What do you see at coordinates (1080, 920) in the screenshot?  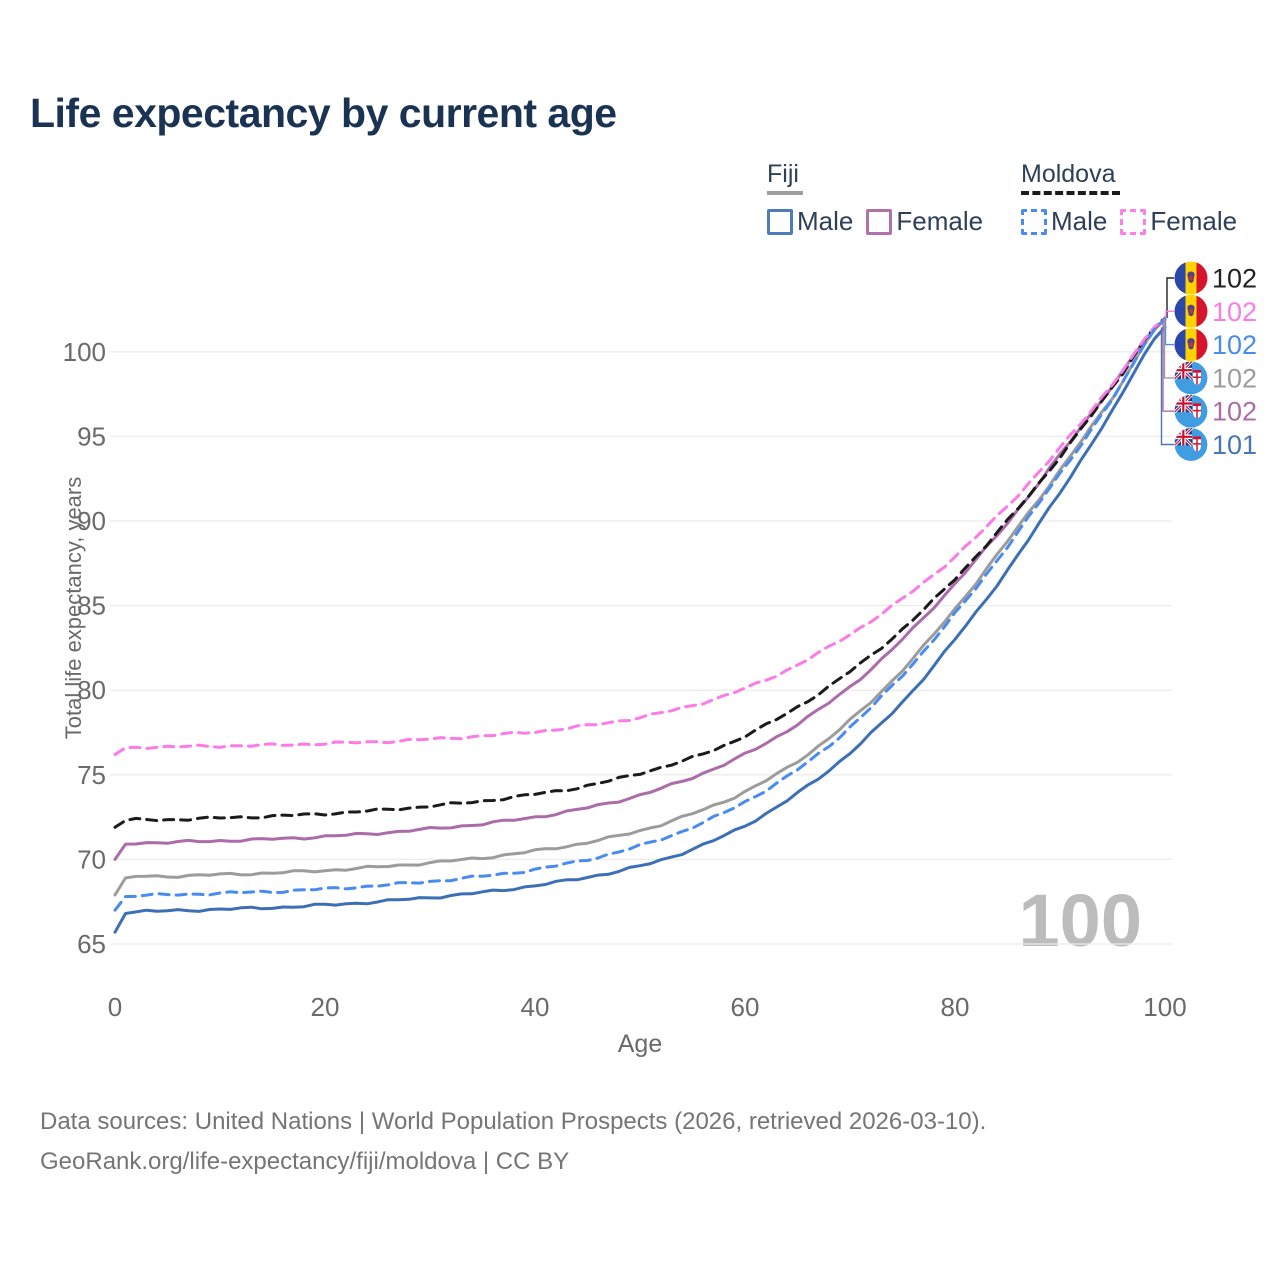 I see `hover-age-indicator: 100` at bounding box center [1080, 920].